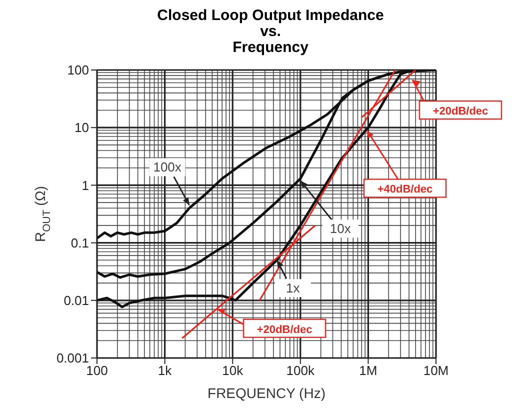  I want to click on x-tick-label: 100, so click(97, 370).